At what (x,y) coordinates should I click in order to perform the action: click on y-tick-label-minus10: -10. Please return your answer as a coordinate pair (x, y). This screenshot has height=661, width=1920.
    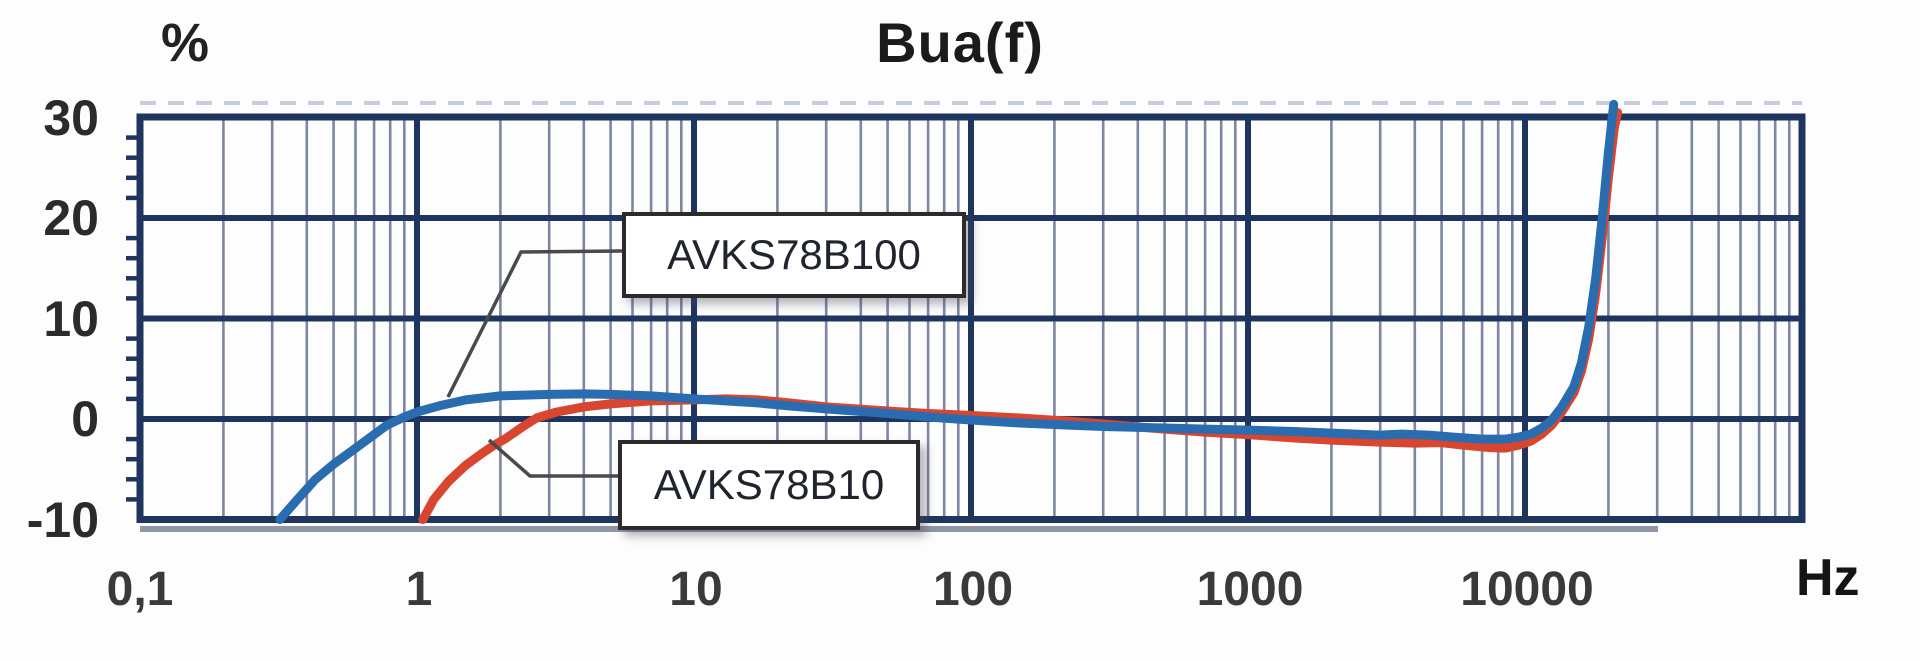
    Looking at the image, I should click on (62, 520).